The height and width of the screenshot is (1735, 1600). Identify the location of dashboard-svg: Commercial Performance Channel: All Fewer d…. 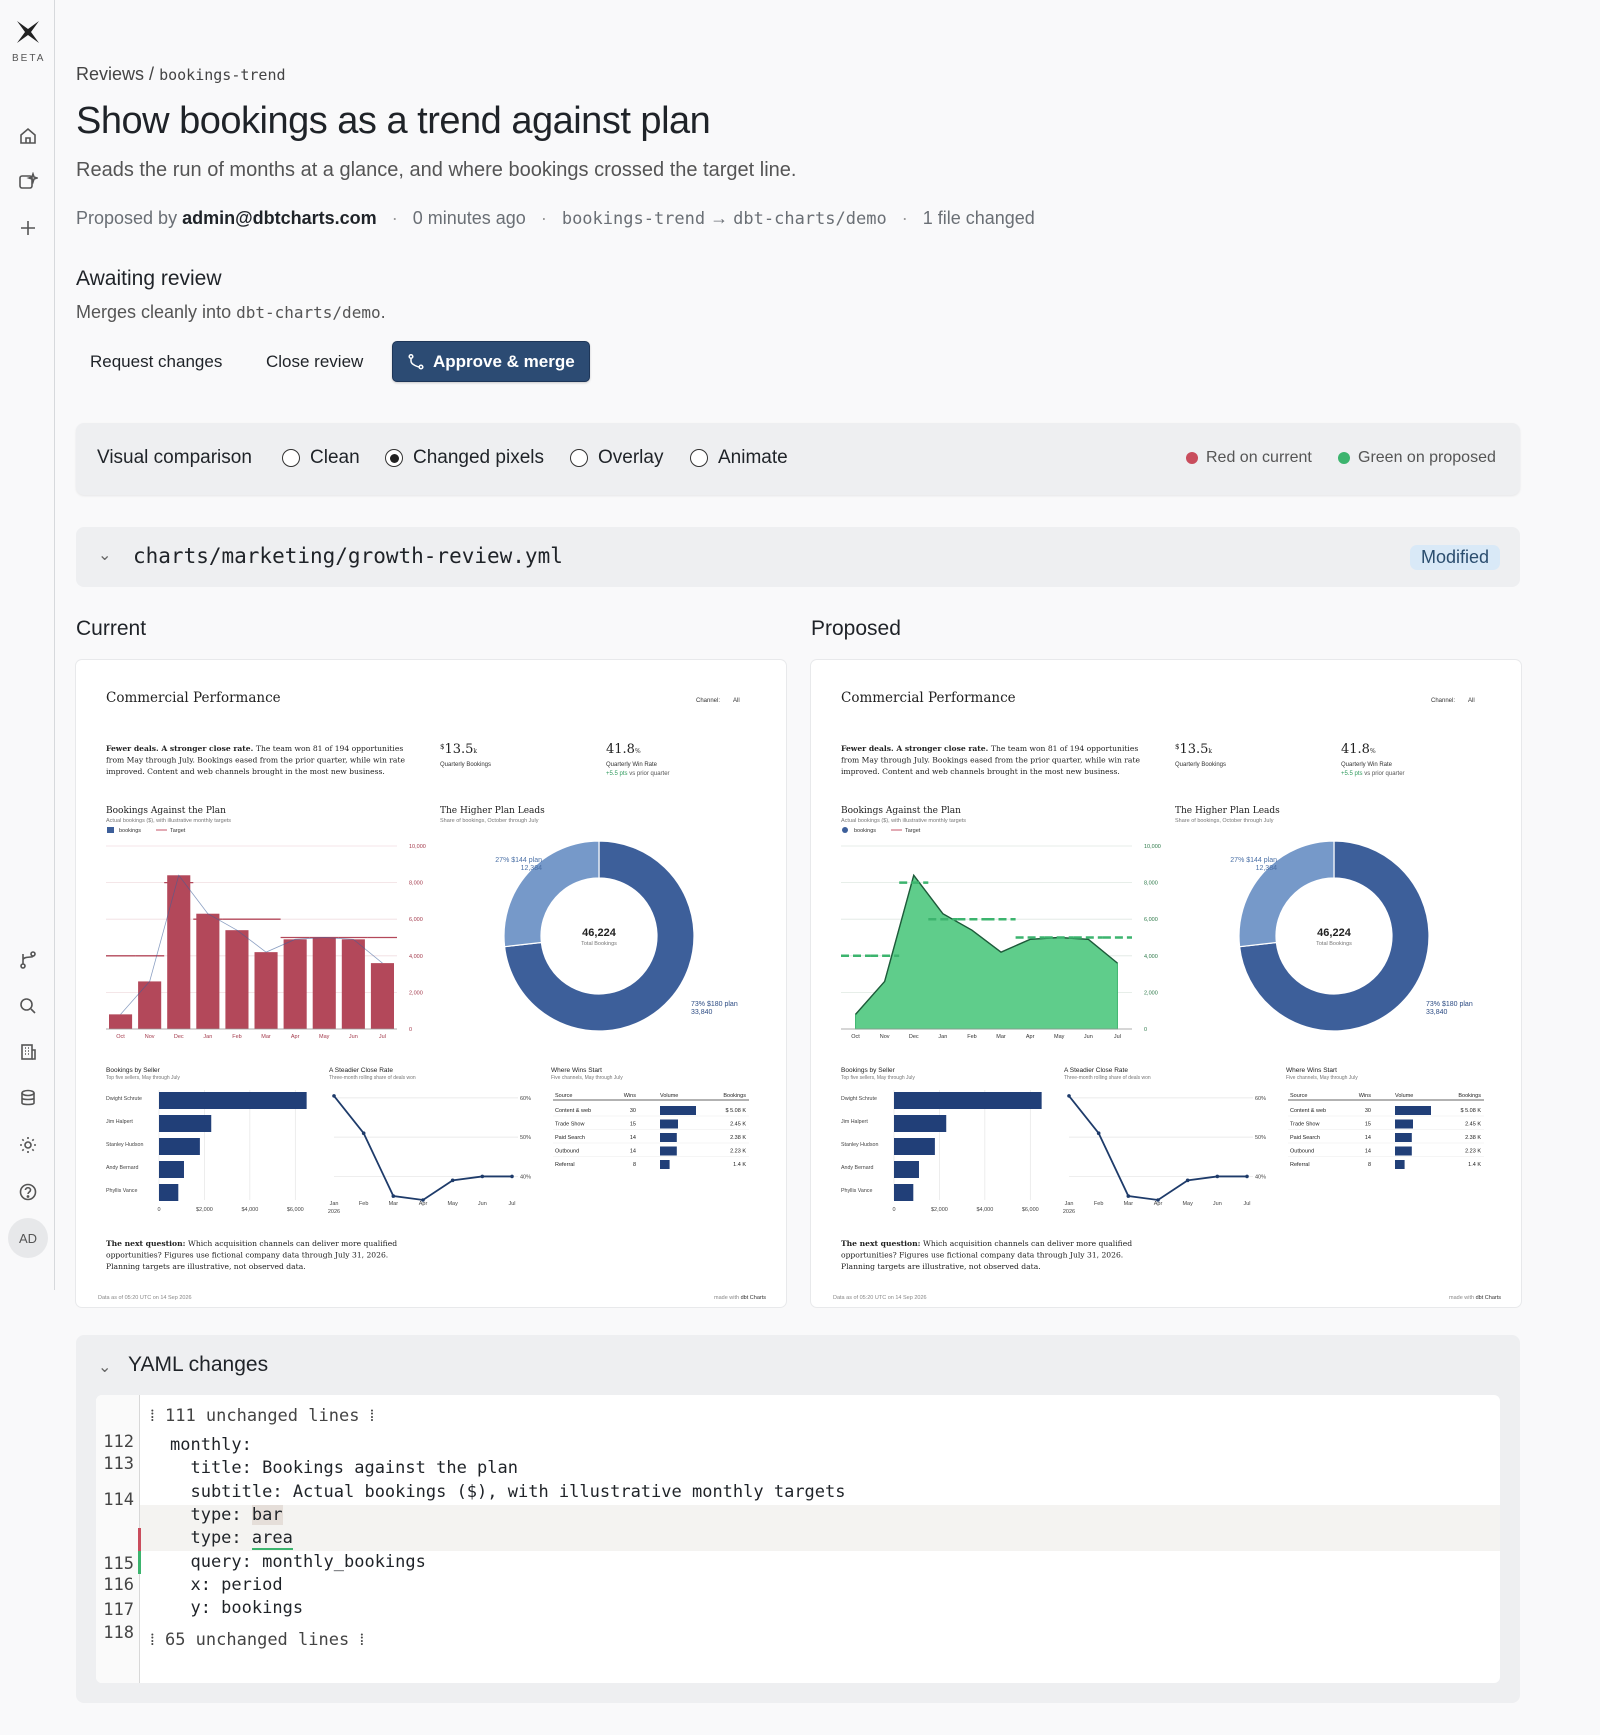
(1167, 995).